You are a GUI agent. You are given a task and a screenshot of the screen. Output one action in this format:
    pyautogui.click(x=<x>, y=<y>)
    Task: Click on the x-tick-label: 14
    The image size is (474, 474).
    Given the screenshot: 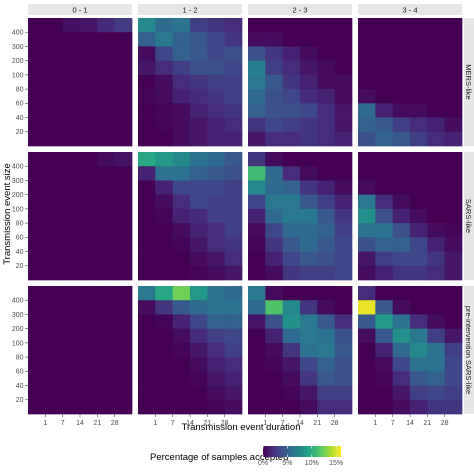 What is the action you would take?
    pyautogui.click(x=410, y=423)
    